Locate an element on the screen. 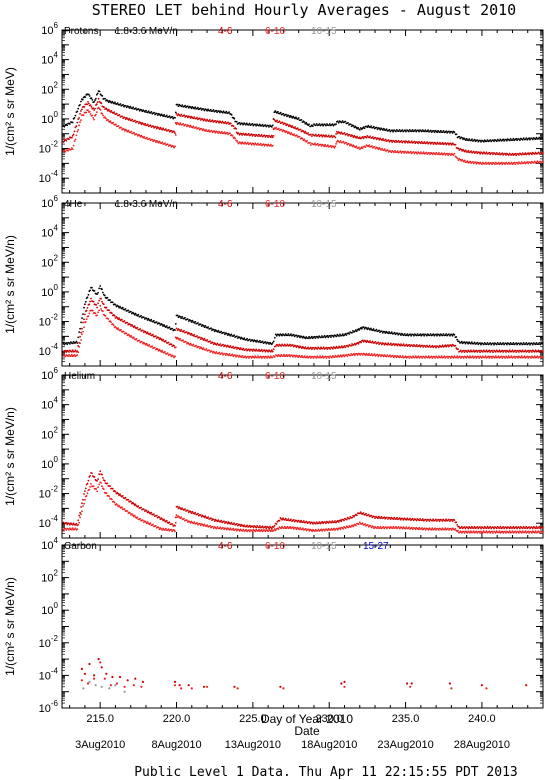 The width and height of the screenshot is (545, 780). y-tick-label: 104 is located at coordinates (49, 232).